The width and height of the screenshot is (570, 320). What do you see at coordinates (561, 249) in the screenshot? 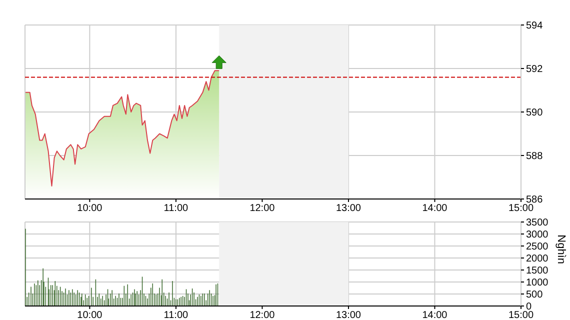
I see `y-axis-title: Nghìn` at bounding box center [561, 249].